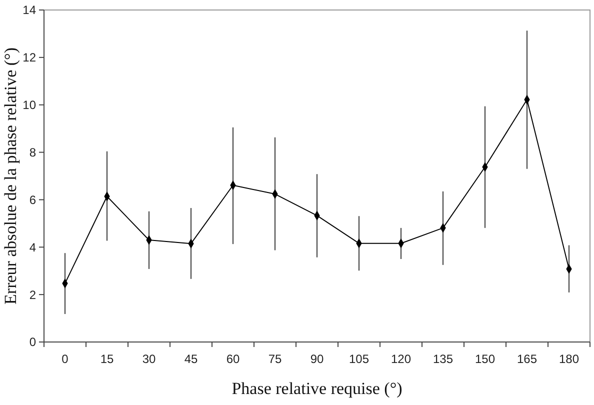  Describe the element at coordinates (29, 105) in the screenshot. I see `y-tick-label: 10` at that location.